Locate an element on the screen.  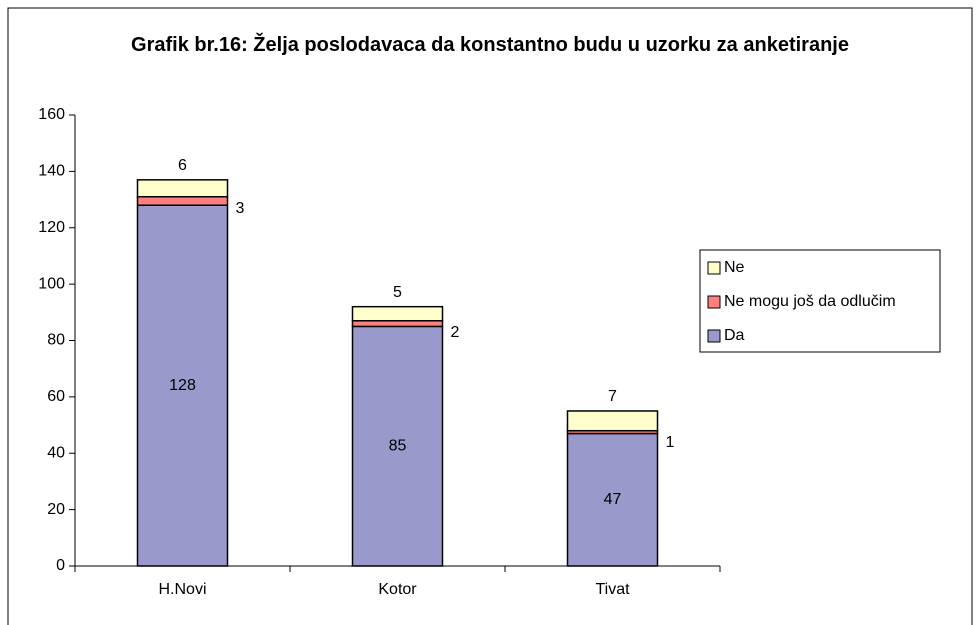
y-tick-label: 20 is located at coordinates (56, 509).